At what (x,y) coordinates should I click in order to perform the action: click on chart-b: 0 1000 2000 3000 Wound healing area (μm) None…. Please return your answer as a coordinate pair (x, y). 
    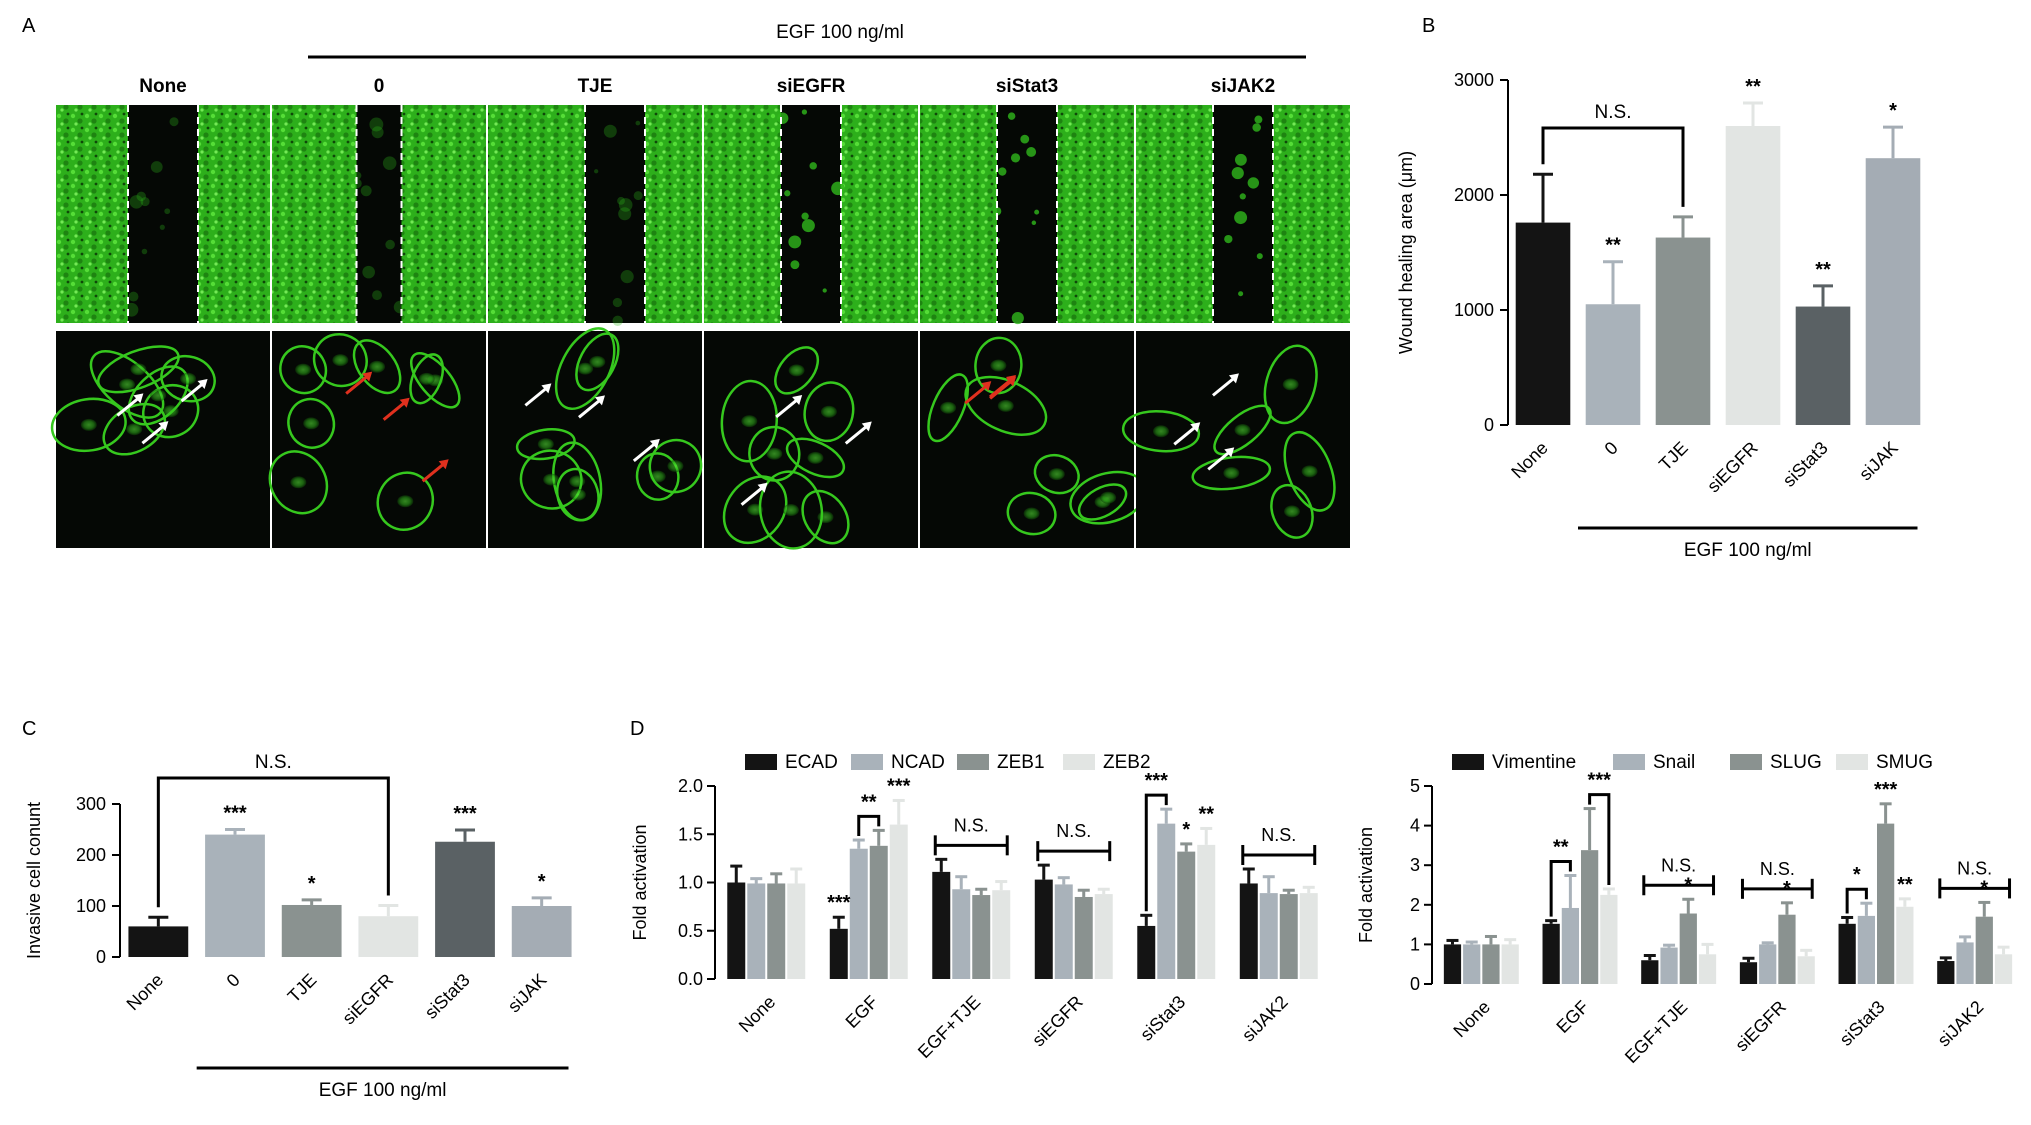
    Looking at the image, I should click on (1658, 315).